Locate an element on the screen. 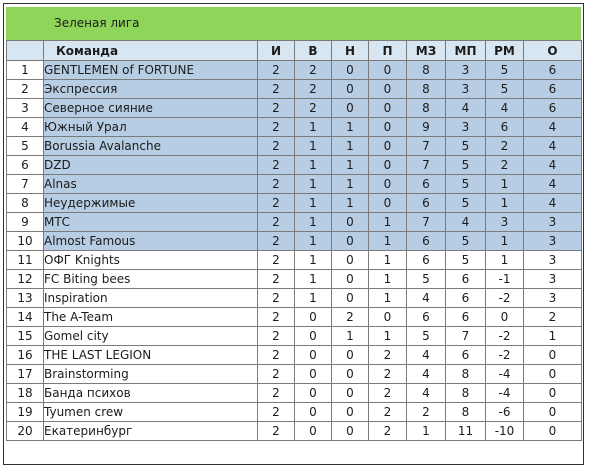 This screenshot has height=470, width=589. team-name-cell: МТС is located at coordinates (150, 222).